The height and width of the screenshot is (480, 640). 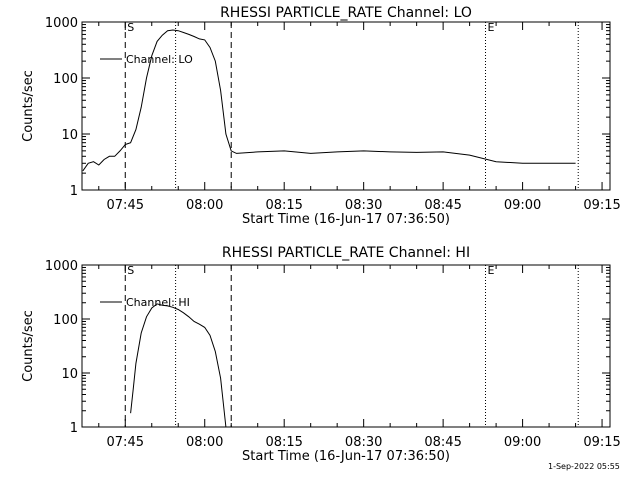 What do you see at coordinates (159, 59) in the screenshot?
I see `legend-label: Channel: LO` at bounding box center [159, 59].